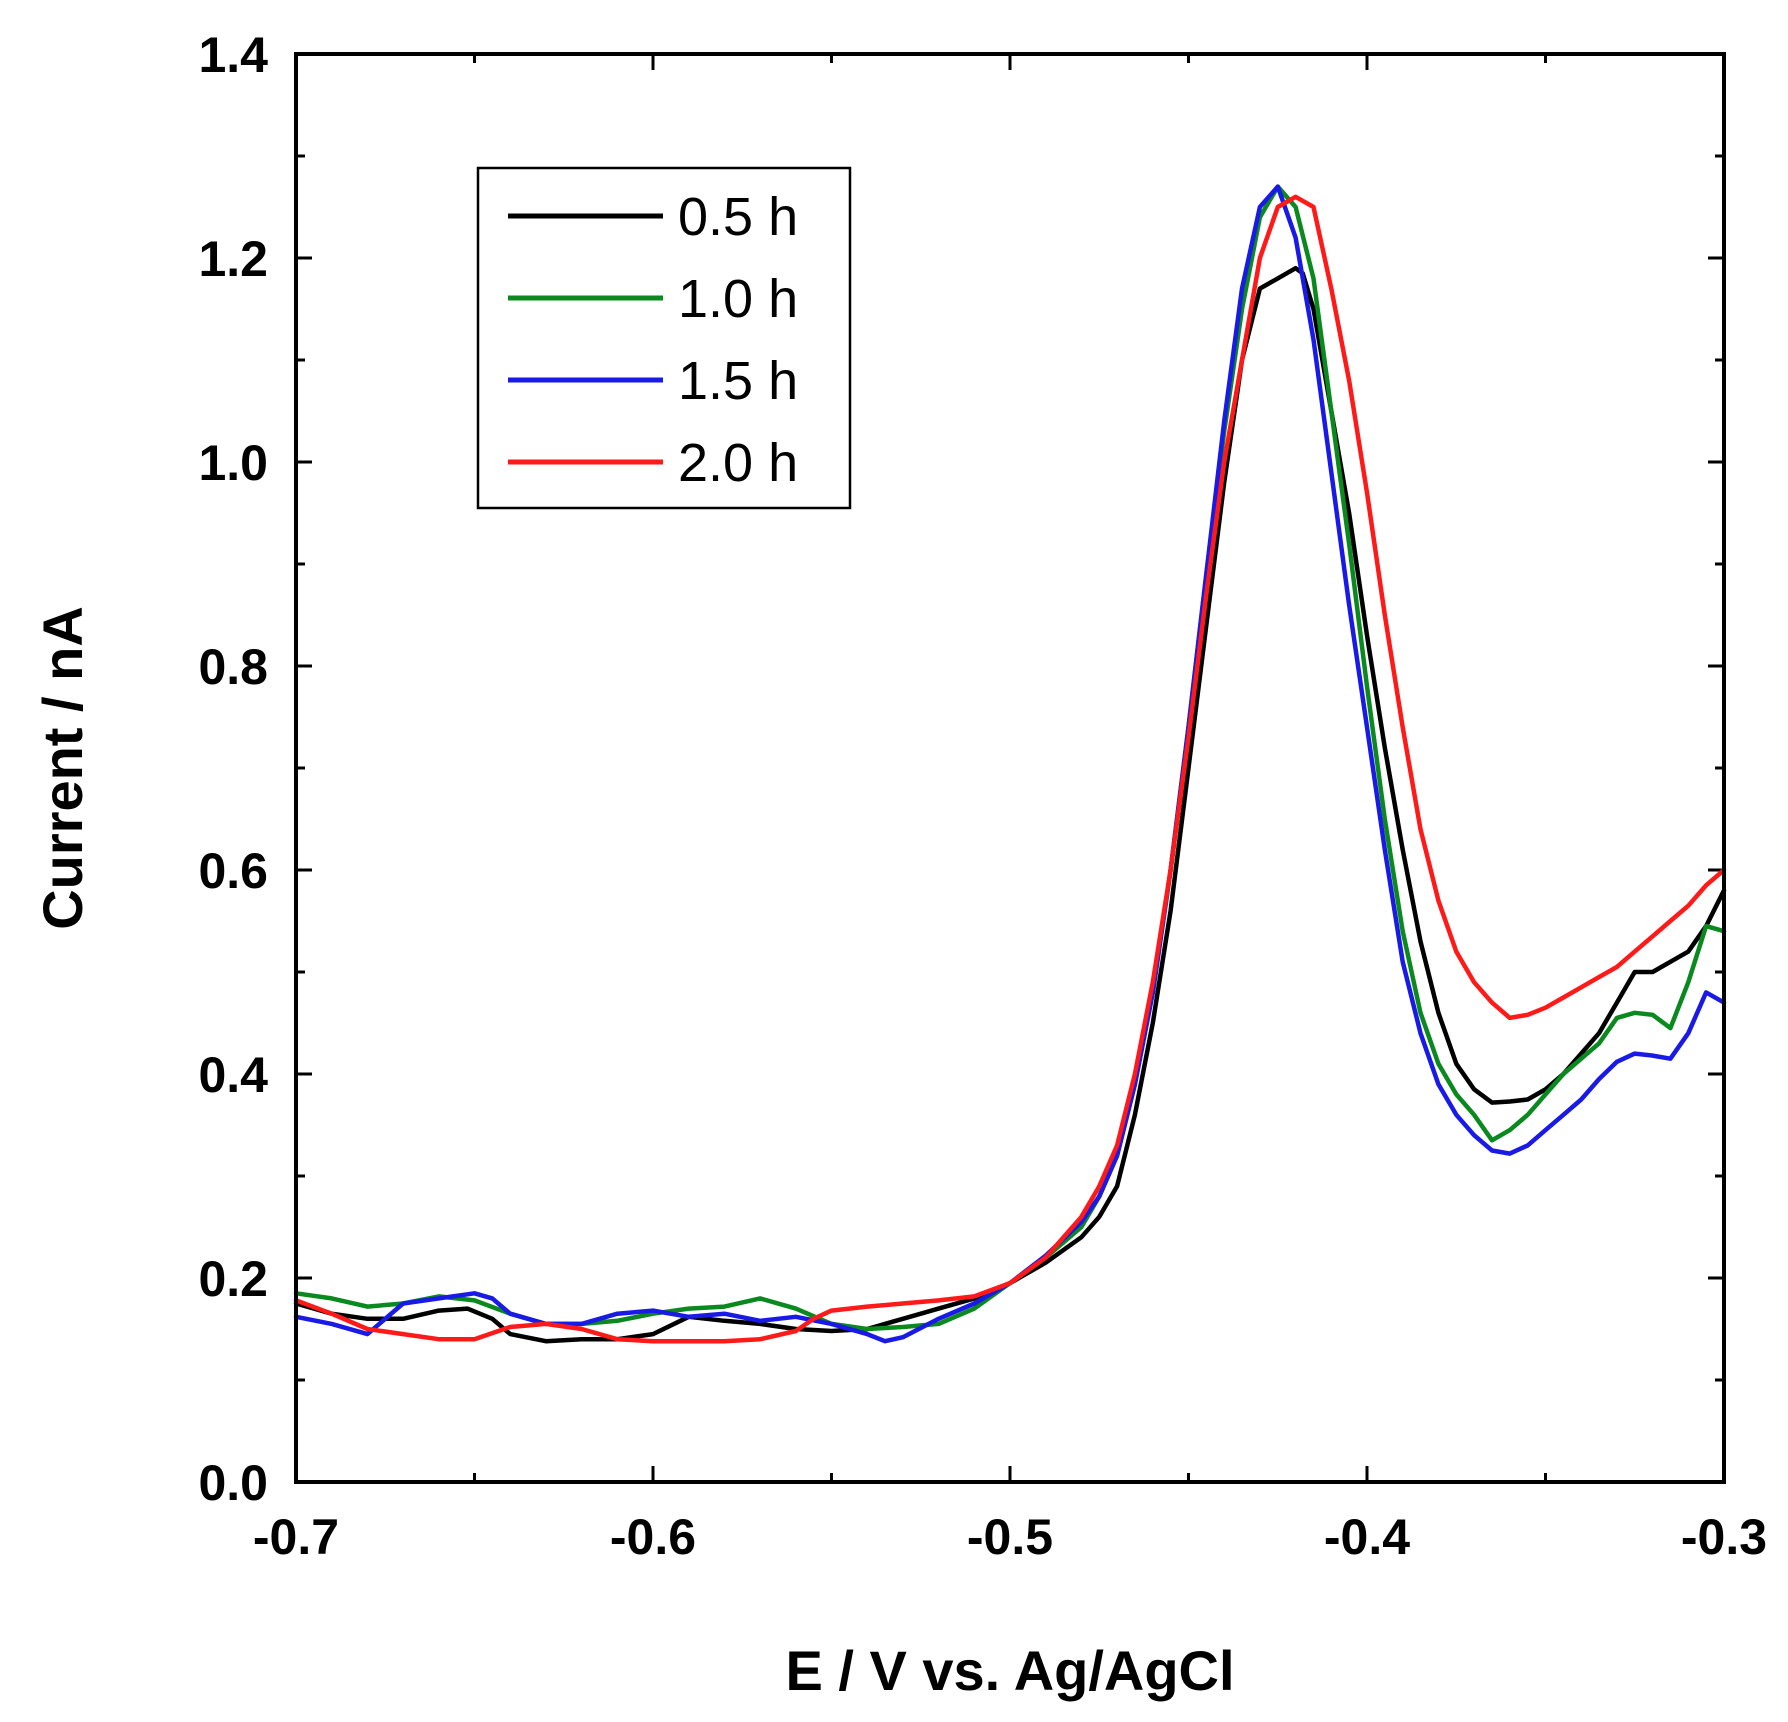  Describe the element at coordinates (296, 1537) in the screenshot. I see `x-tick-label: -0.7` at that location.